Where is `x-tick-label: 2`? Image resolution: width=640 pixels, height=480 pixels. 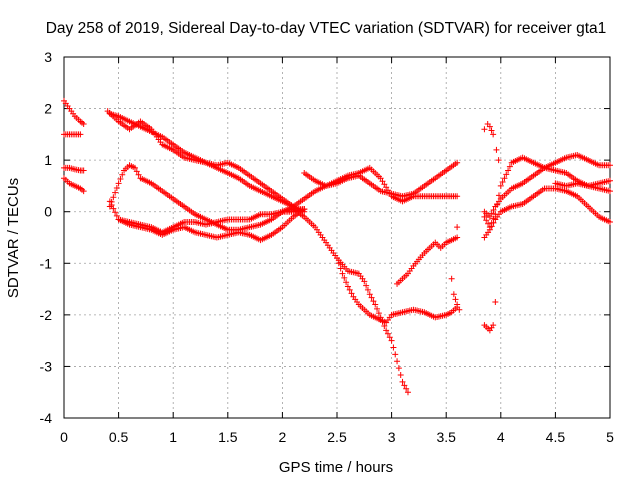
x-tick-label: 2 is located at coordinates (283, 437).